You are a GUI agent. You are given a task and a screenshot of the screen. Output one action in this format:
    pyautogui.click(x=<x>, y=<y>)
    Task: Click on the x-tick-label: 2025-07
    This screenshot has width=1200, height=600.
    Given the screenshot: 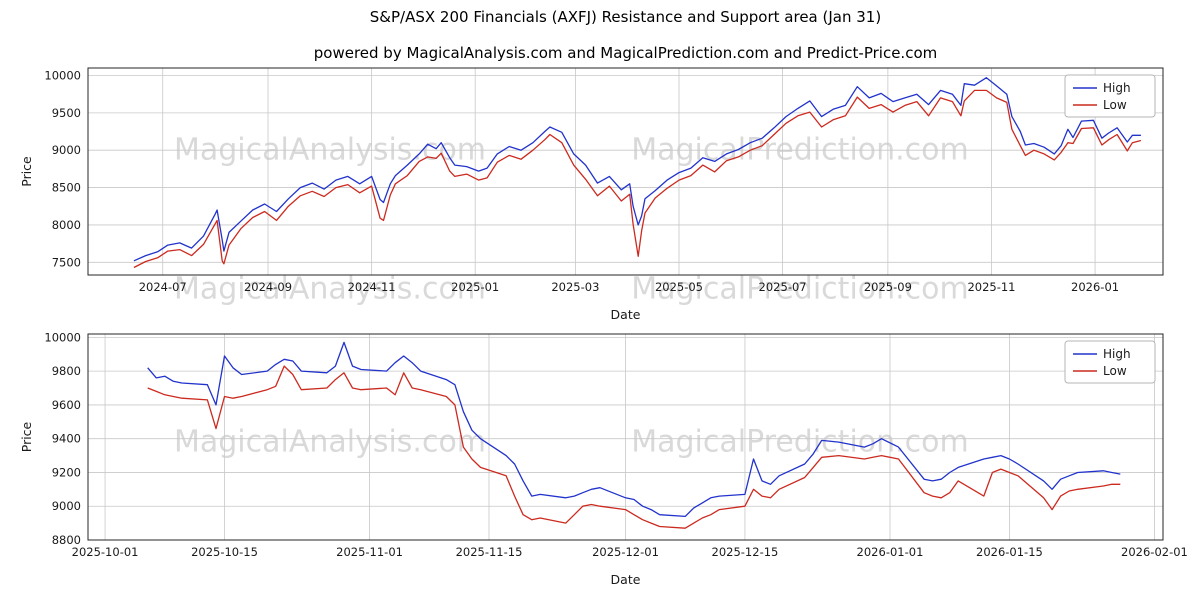 What is the action you would take?
    pyautogui.click(x=783, y=287)
    